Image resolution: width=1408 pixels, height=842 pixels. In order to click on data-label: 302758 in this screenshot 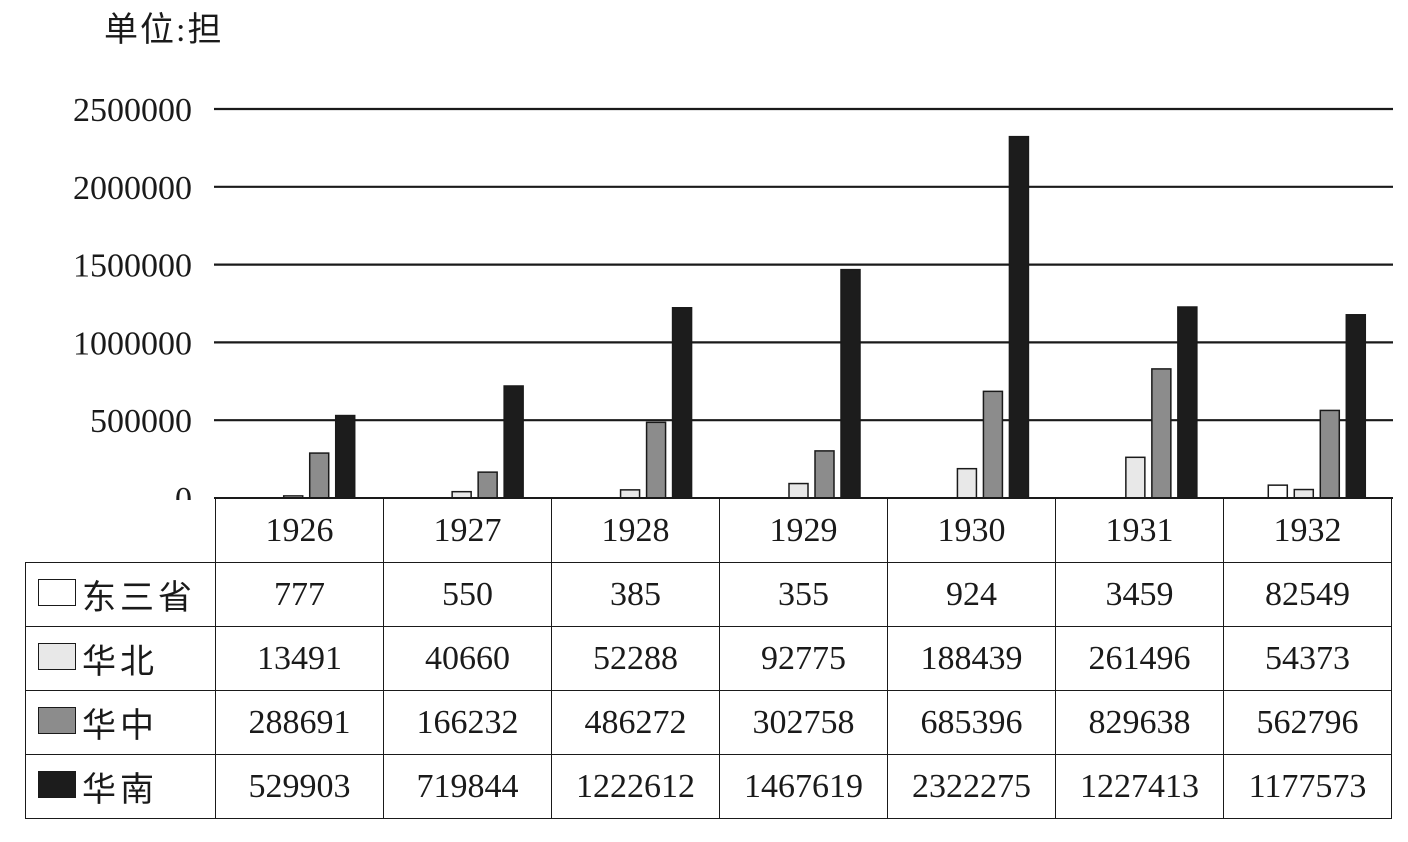, I will do `click(803, 722)`.